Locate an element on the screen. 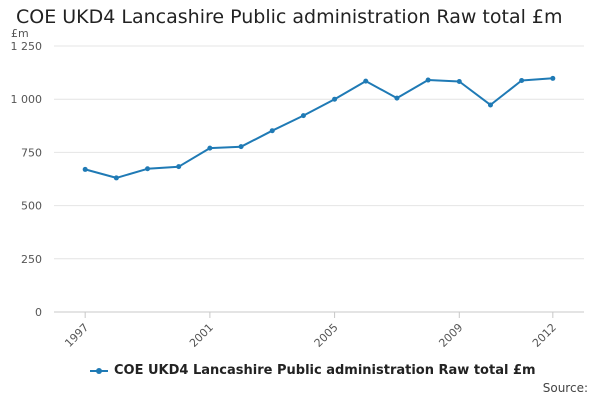 The height and width of the screenshot is (400, 600). y-tick-label: 0 is located at coordinates (38, 312).